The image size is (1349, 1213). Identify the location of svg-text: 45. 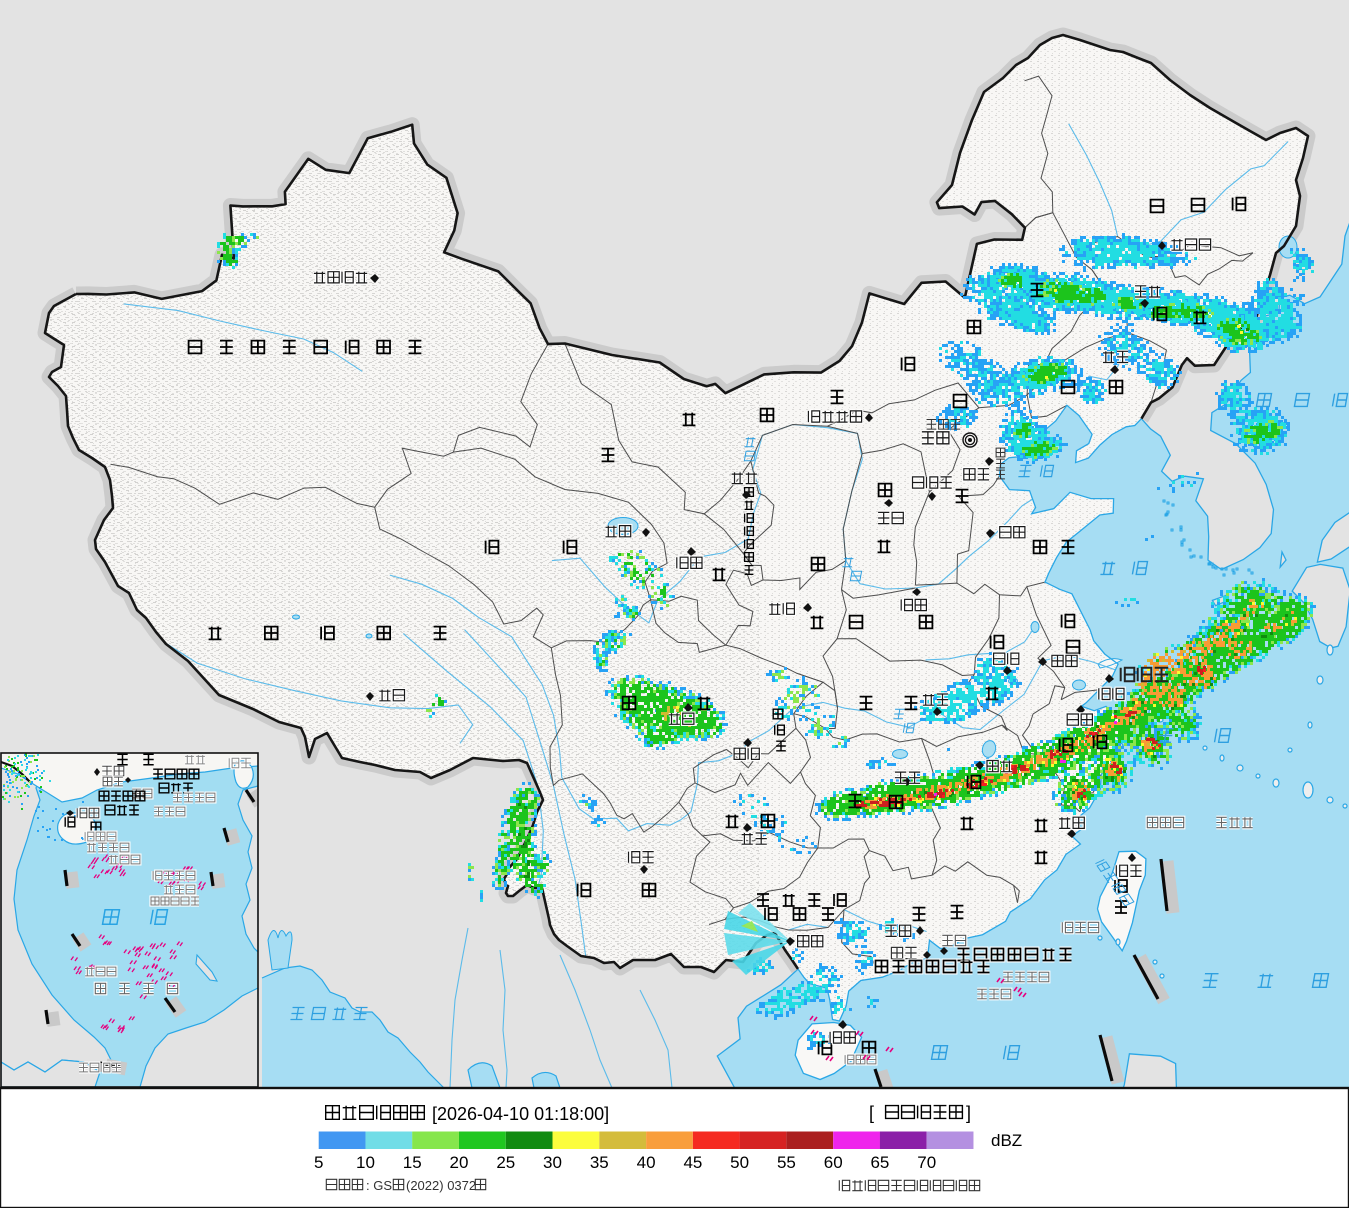
(692, 1162).